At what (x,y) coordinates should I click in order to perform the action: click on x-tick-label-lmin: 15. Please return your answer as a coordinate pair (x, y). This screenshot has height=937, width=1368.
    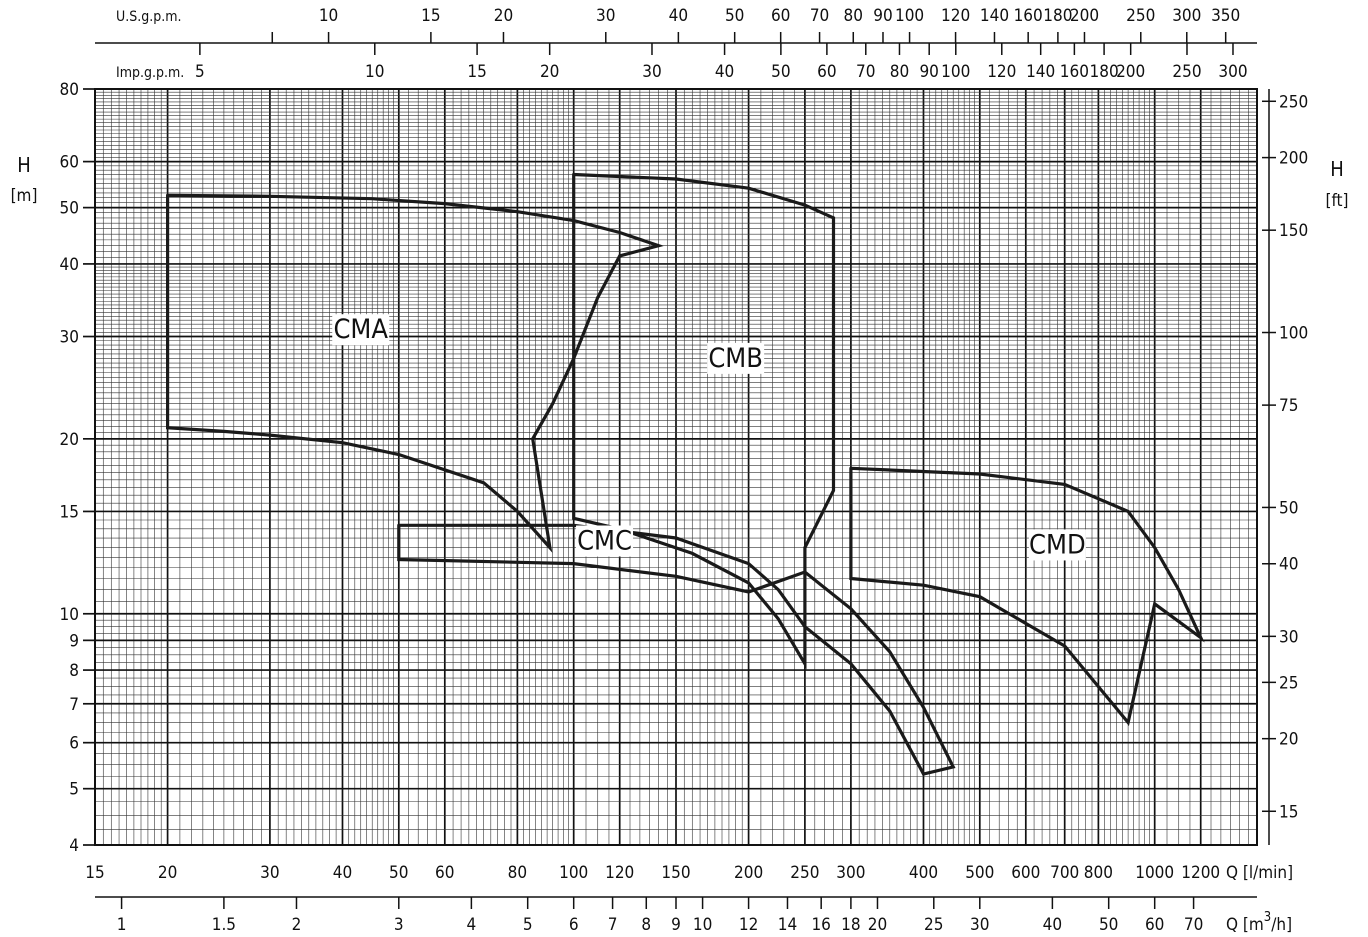
    Looking at the image, I should click on (94, 873).